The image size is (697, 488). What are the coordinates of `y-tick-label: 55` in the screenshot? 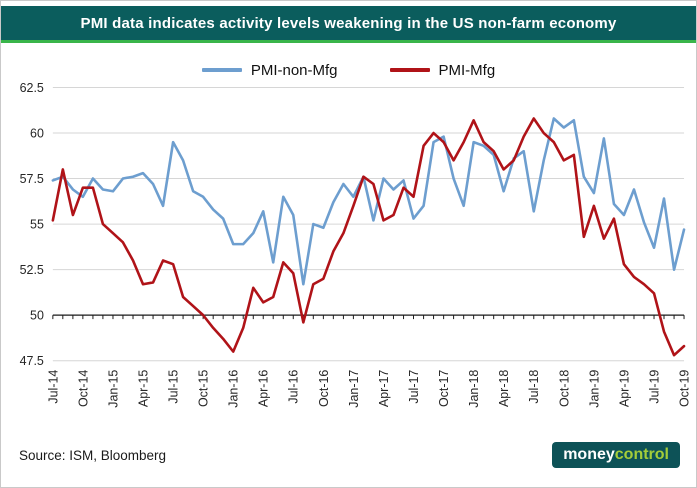 It's located at (37, 225).